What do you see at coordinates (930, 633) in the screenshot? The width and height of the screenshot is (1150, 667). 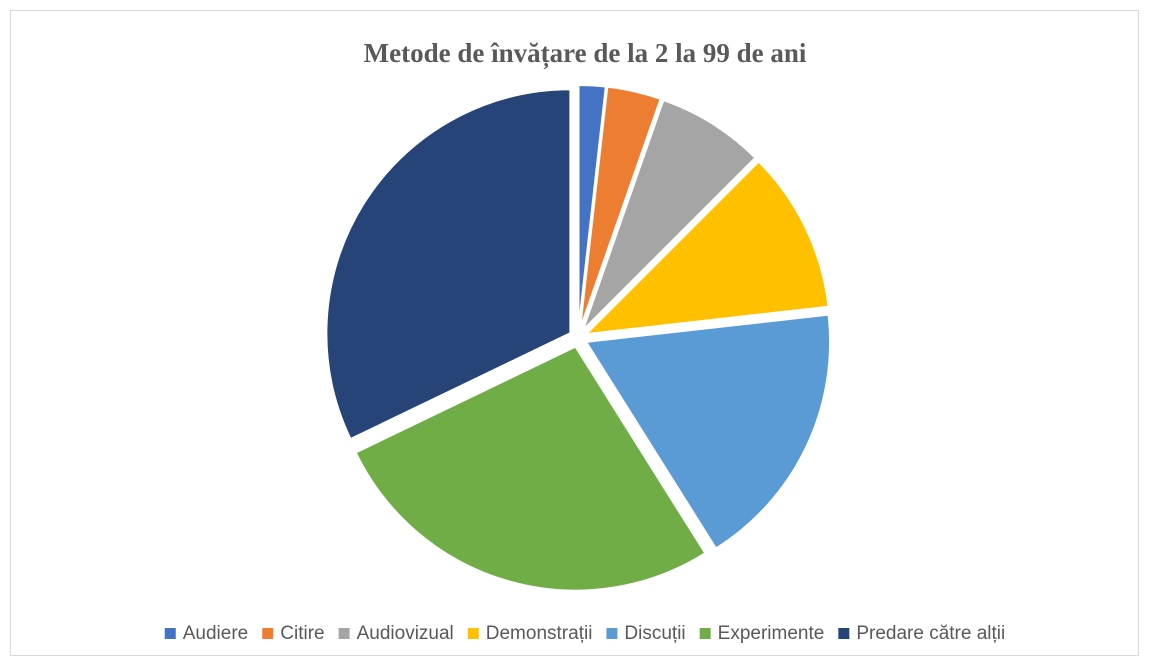 I see `legend-label: Predare către alții` at bounding box center [930, 633].